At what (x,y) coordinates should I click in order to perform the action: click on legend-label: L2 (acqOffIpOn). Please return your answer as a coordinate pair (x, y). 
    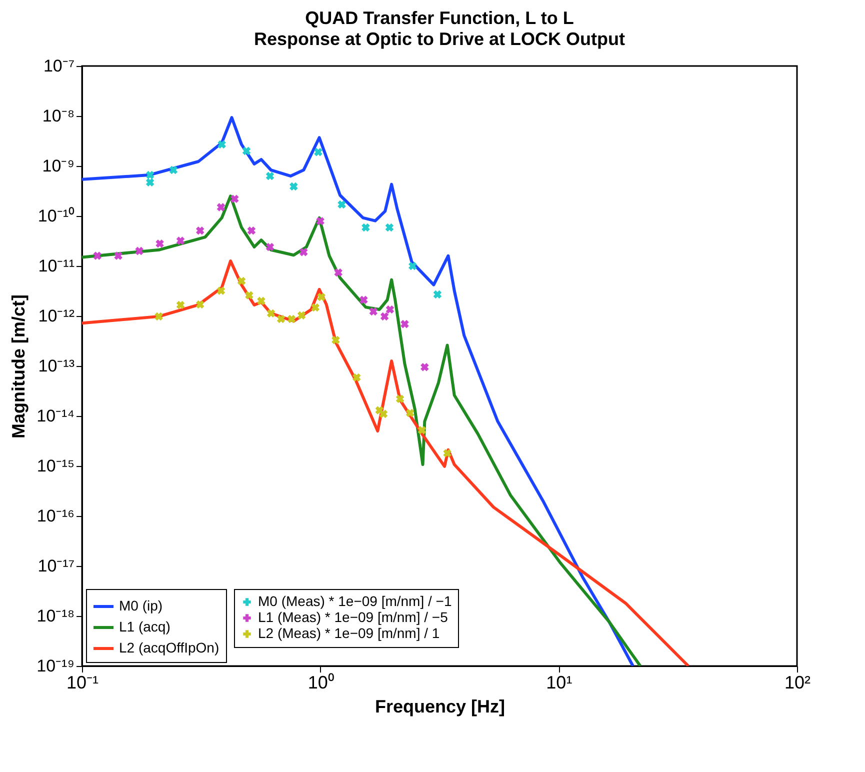
    Looking at the image, I should click on (169, 648).